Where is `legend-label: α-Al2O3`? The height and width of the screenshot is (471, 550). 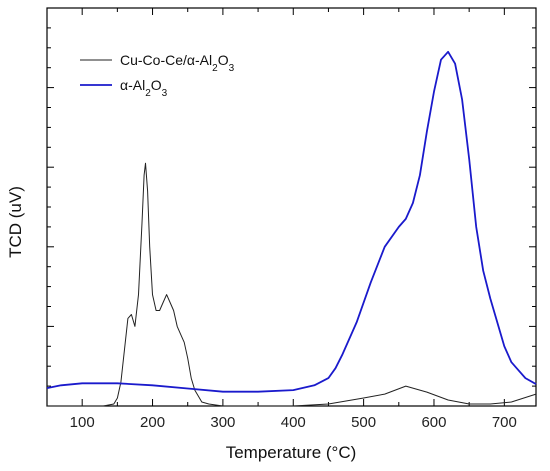
legend-label: α-Al2O3 is located at coordinates (144, 88).